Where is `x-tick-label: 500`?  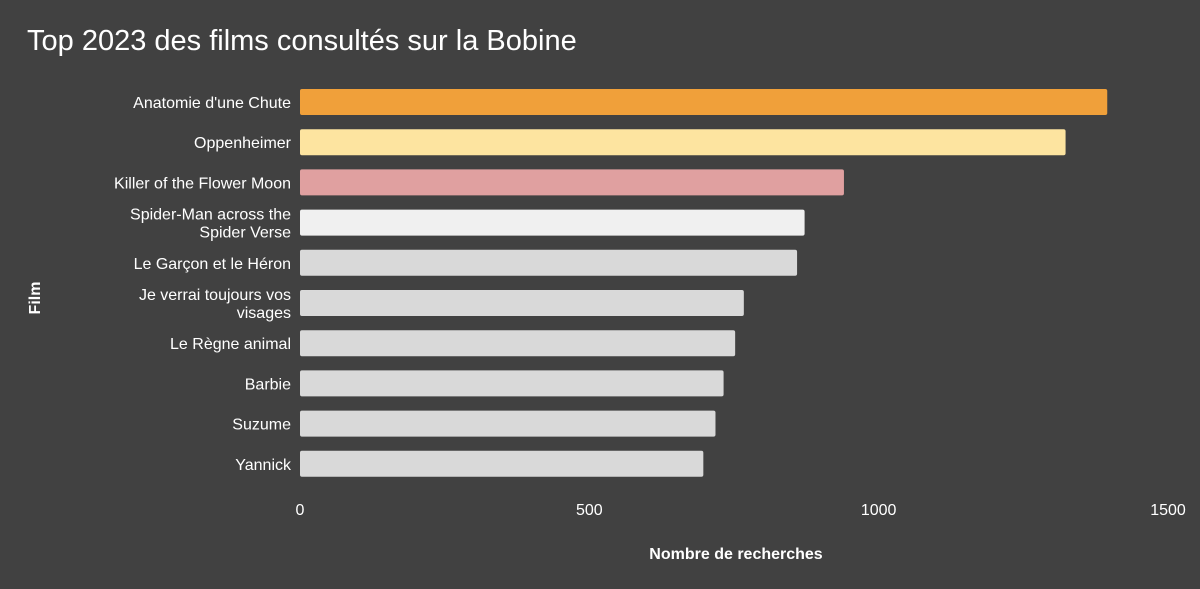 x-tick-label: 500 is located at coordinates (589, 510).